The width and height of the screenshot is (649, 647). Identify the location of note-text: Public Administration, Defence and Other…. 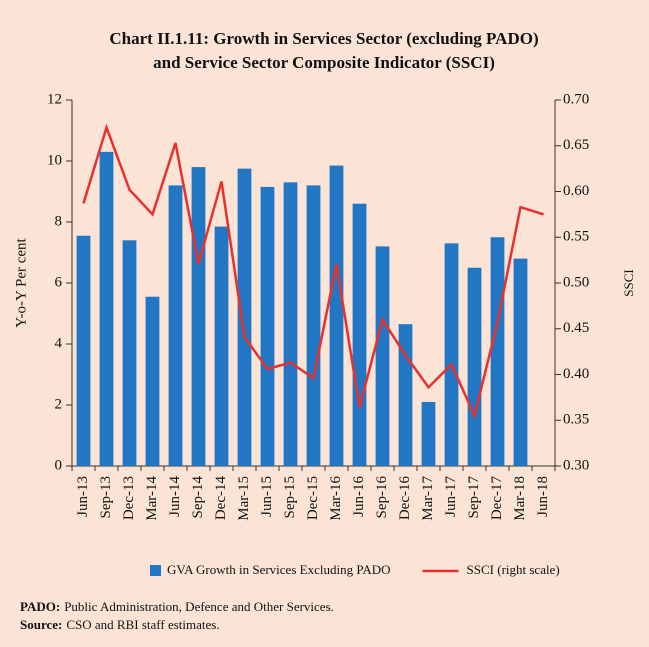
(199, 606).